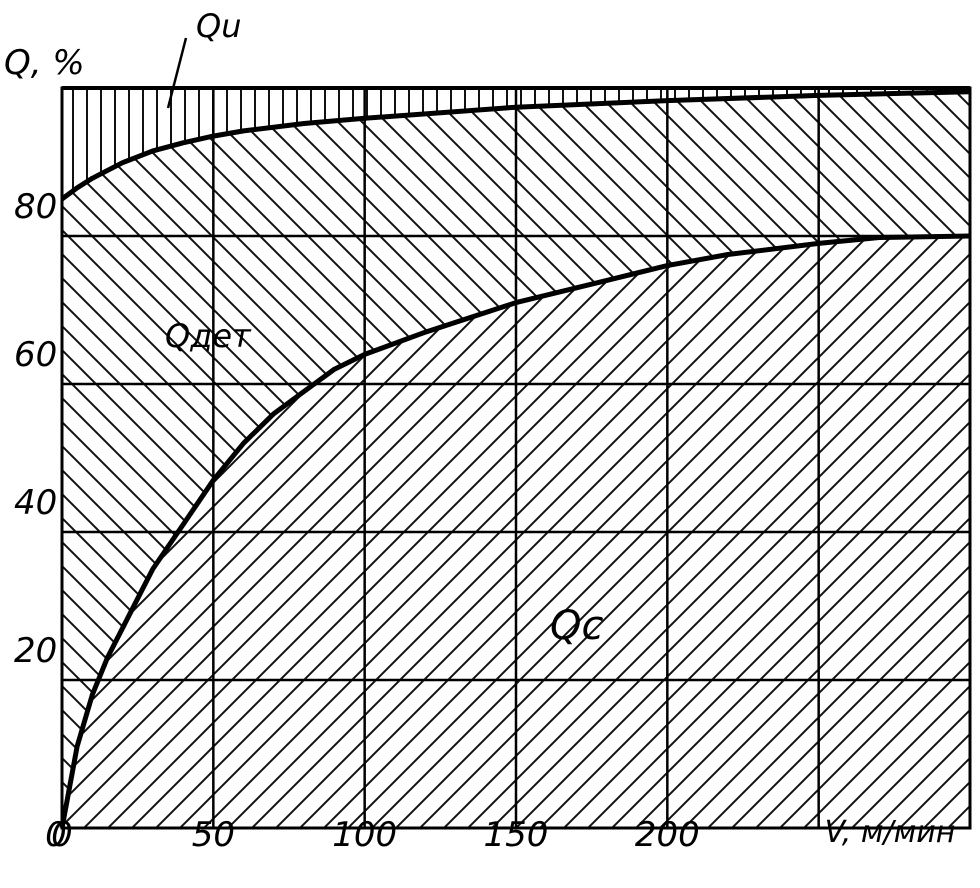  Describe the element at coordinates (219, 26) in the screenshot. I see `region-label-qu: Qu` at that location.